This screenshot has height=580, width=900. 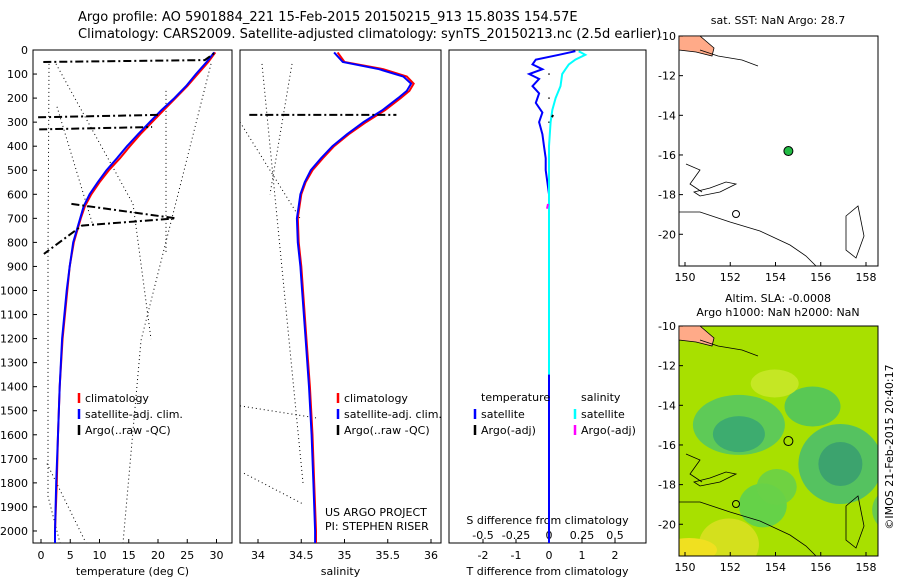 What do you see at coordinates (274, 488) in the screenshot?
I see `salinity-range-envelope` at bounding box center [274, 488].